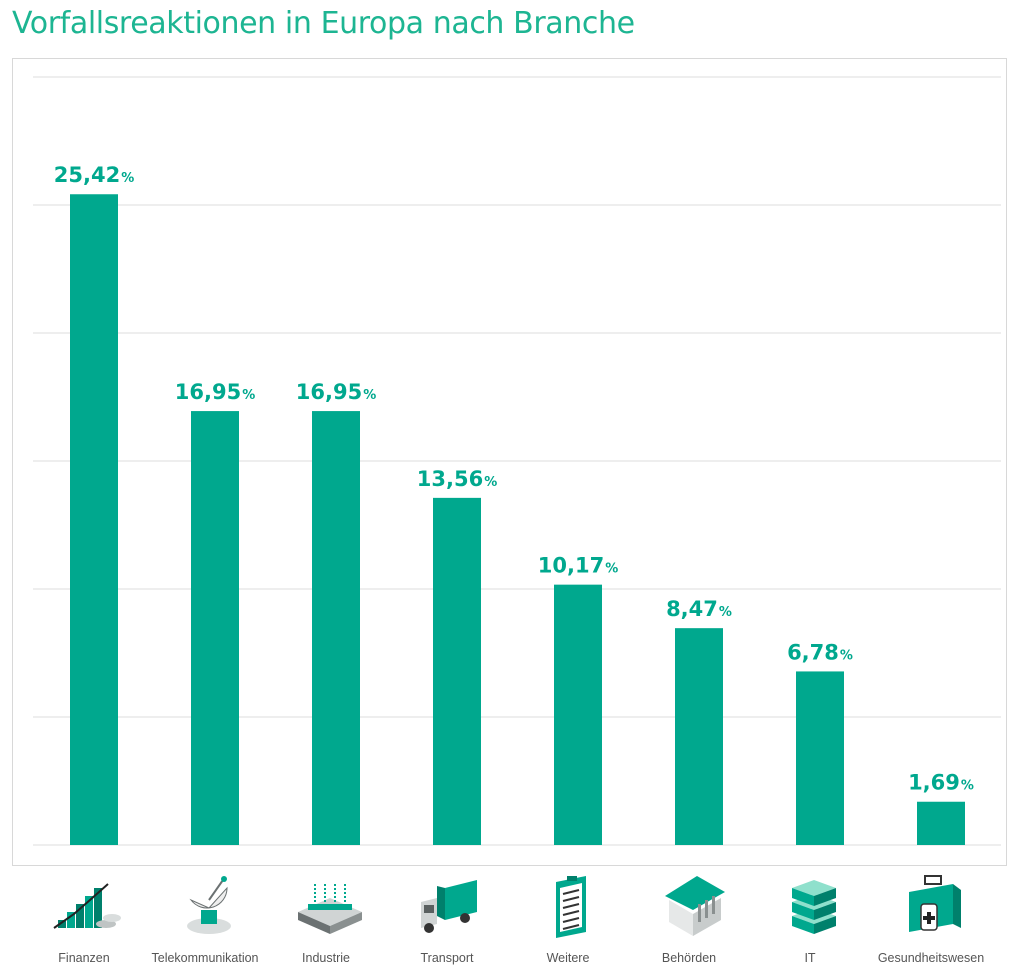 This screenshot has width=1024, height=969. What do you see at coordinates (578, 714) in the screenshot?
I see `bar-weitere` at bounding box center [578, 714].